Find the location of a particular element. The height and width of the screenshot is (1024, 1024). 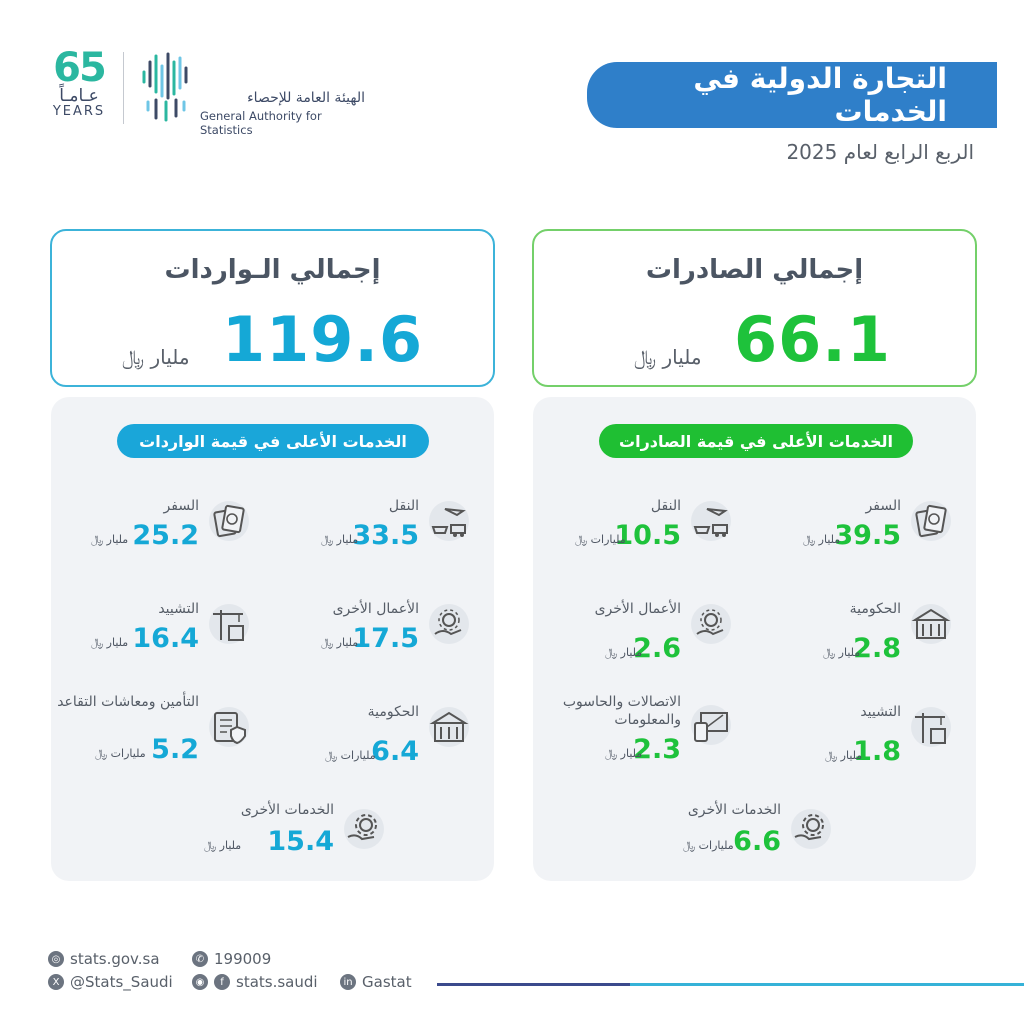

export-item-name: التشييد is located at coordinates (880, 712).